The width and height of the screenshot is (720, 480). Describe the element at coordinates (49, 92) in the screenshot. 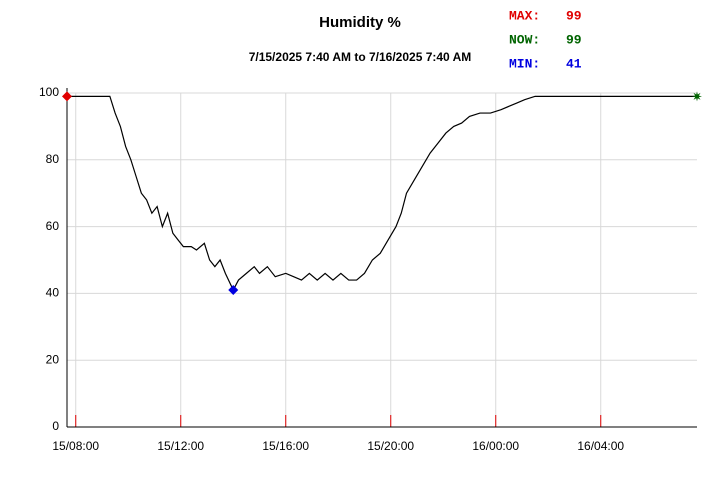

I see `y-tick-label: 100` at that location.